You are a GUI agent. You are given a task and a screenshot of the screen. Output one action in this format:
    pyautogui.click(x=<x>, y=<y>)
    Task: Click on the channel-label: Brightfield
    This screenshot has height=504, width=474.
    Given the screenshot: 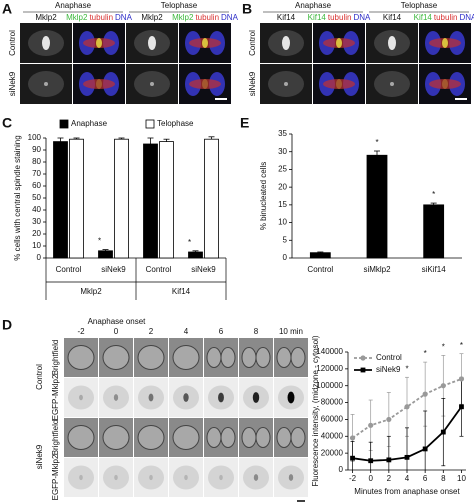 What is the action you would take?
    pyautogui.click(x=55, y=358)
    